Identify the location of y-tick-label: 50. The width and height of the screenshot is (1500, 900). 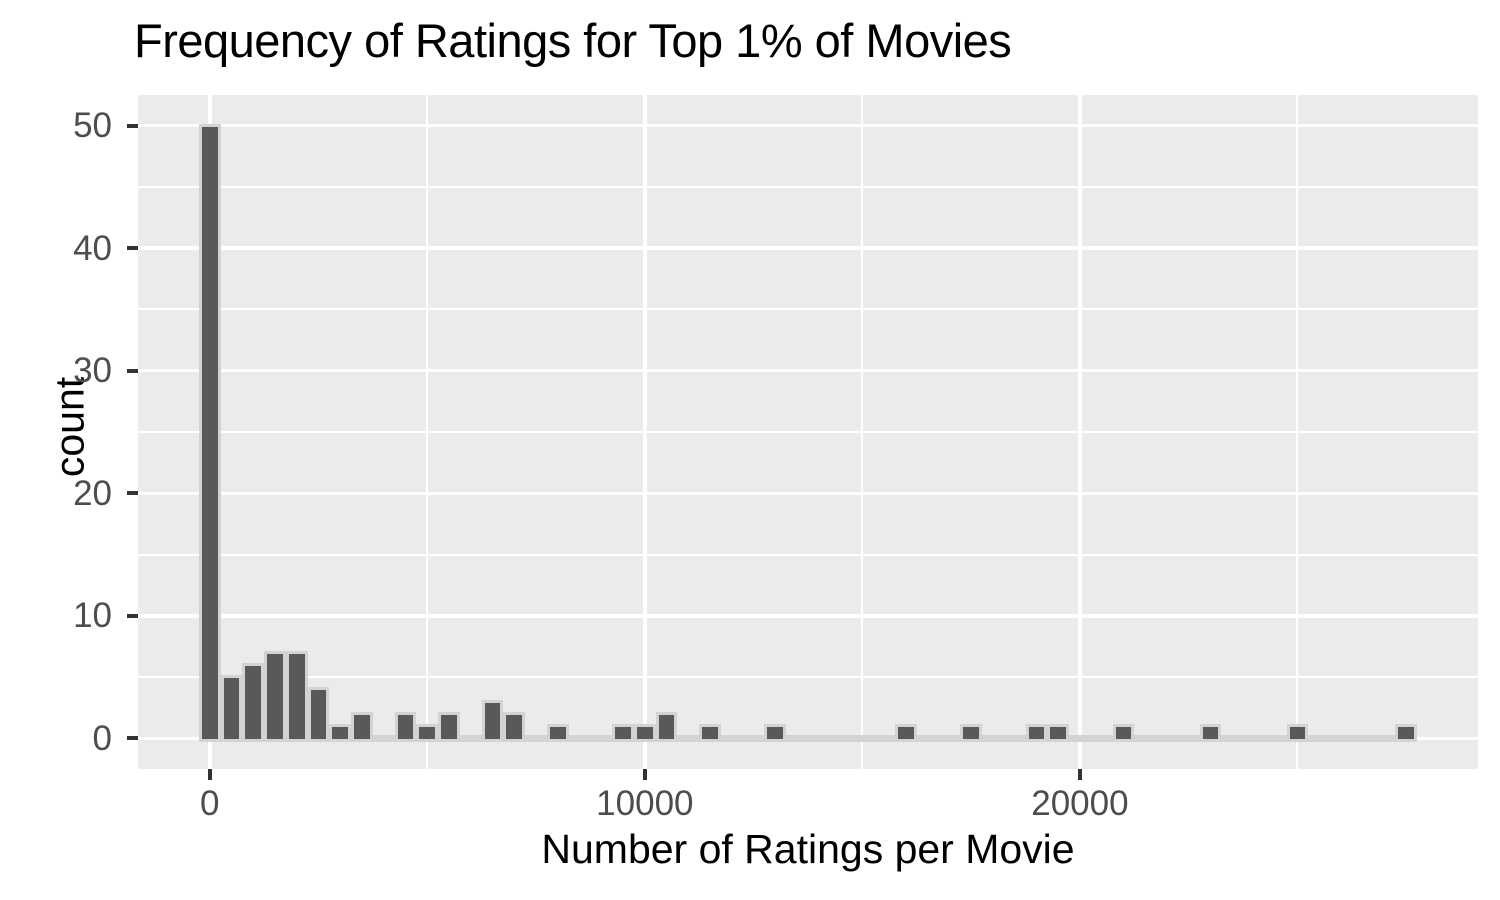
(92, 126).